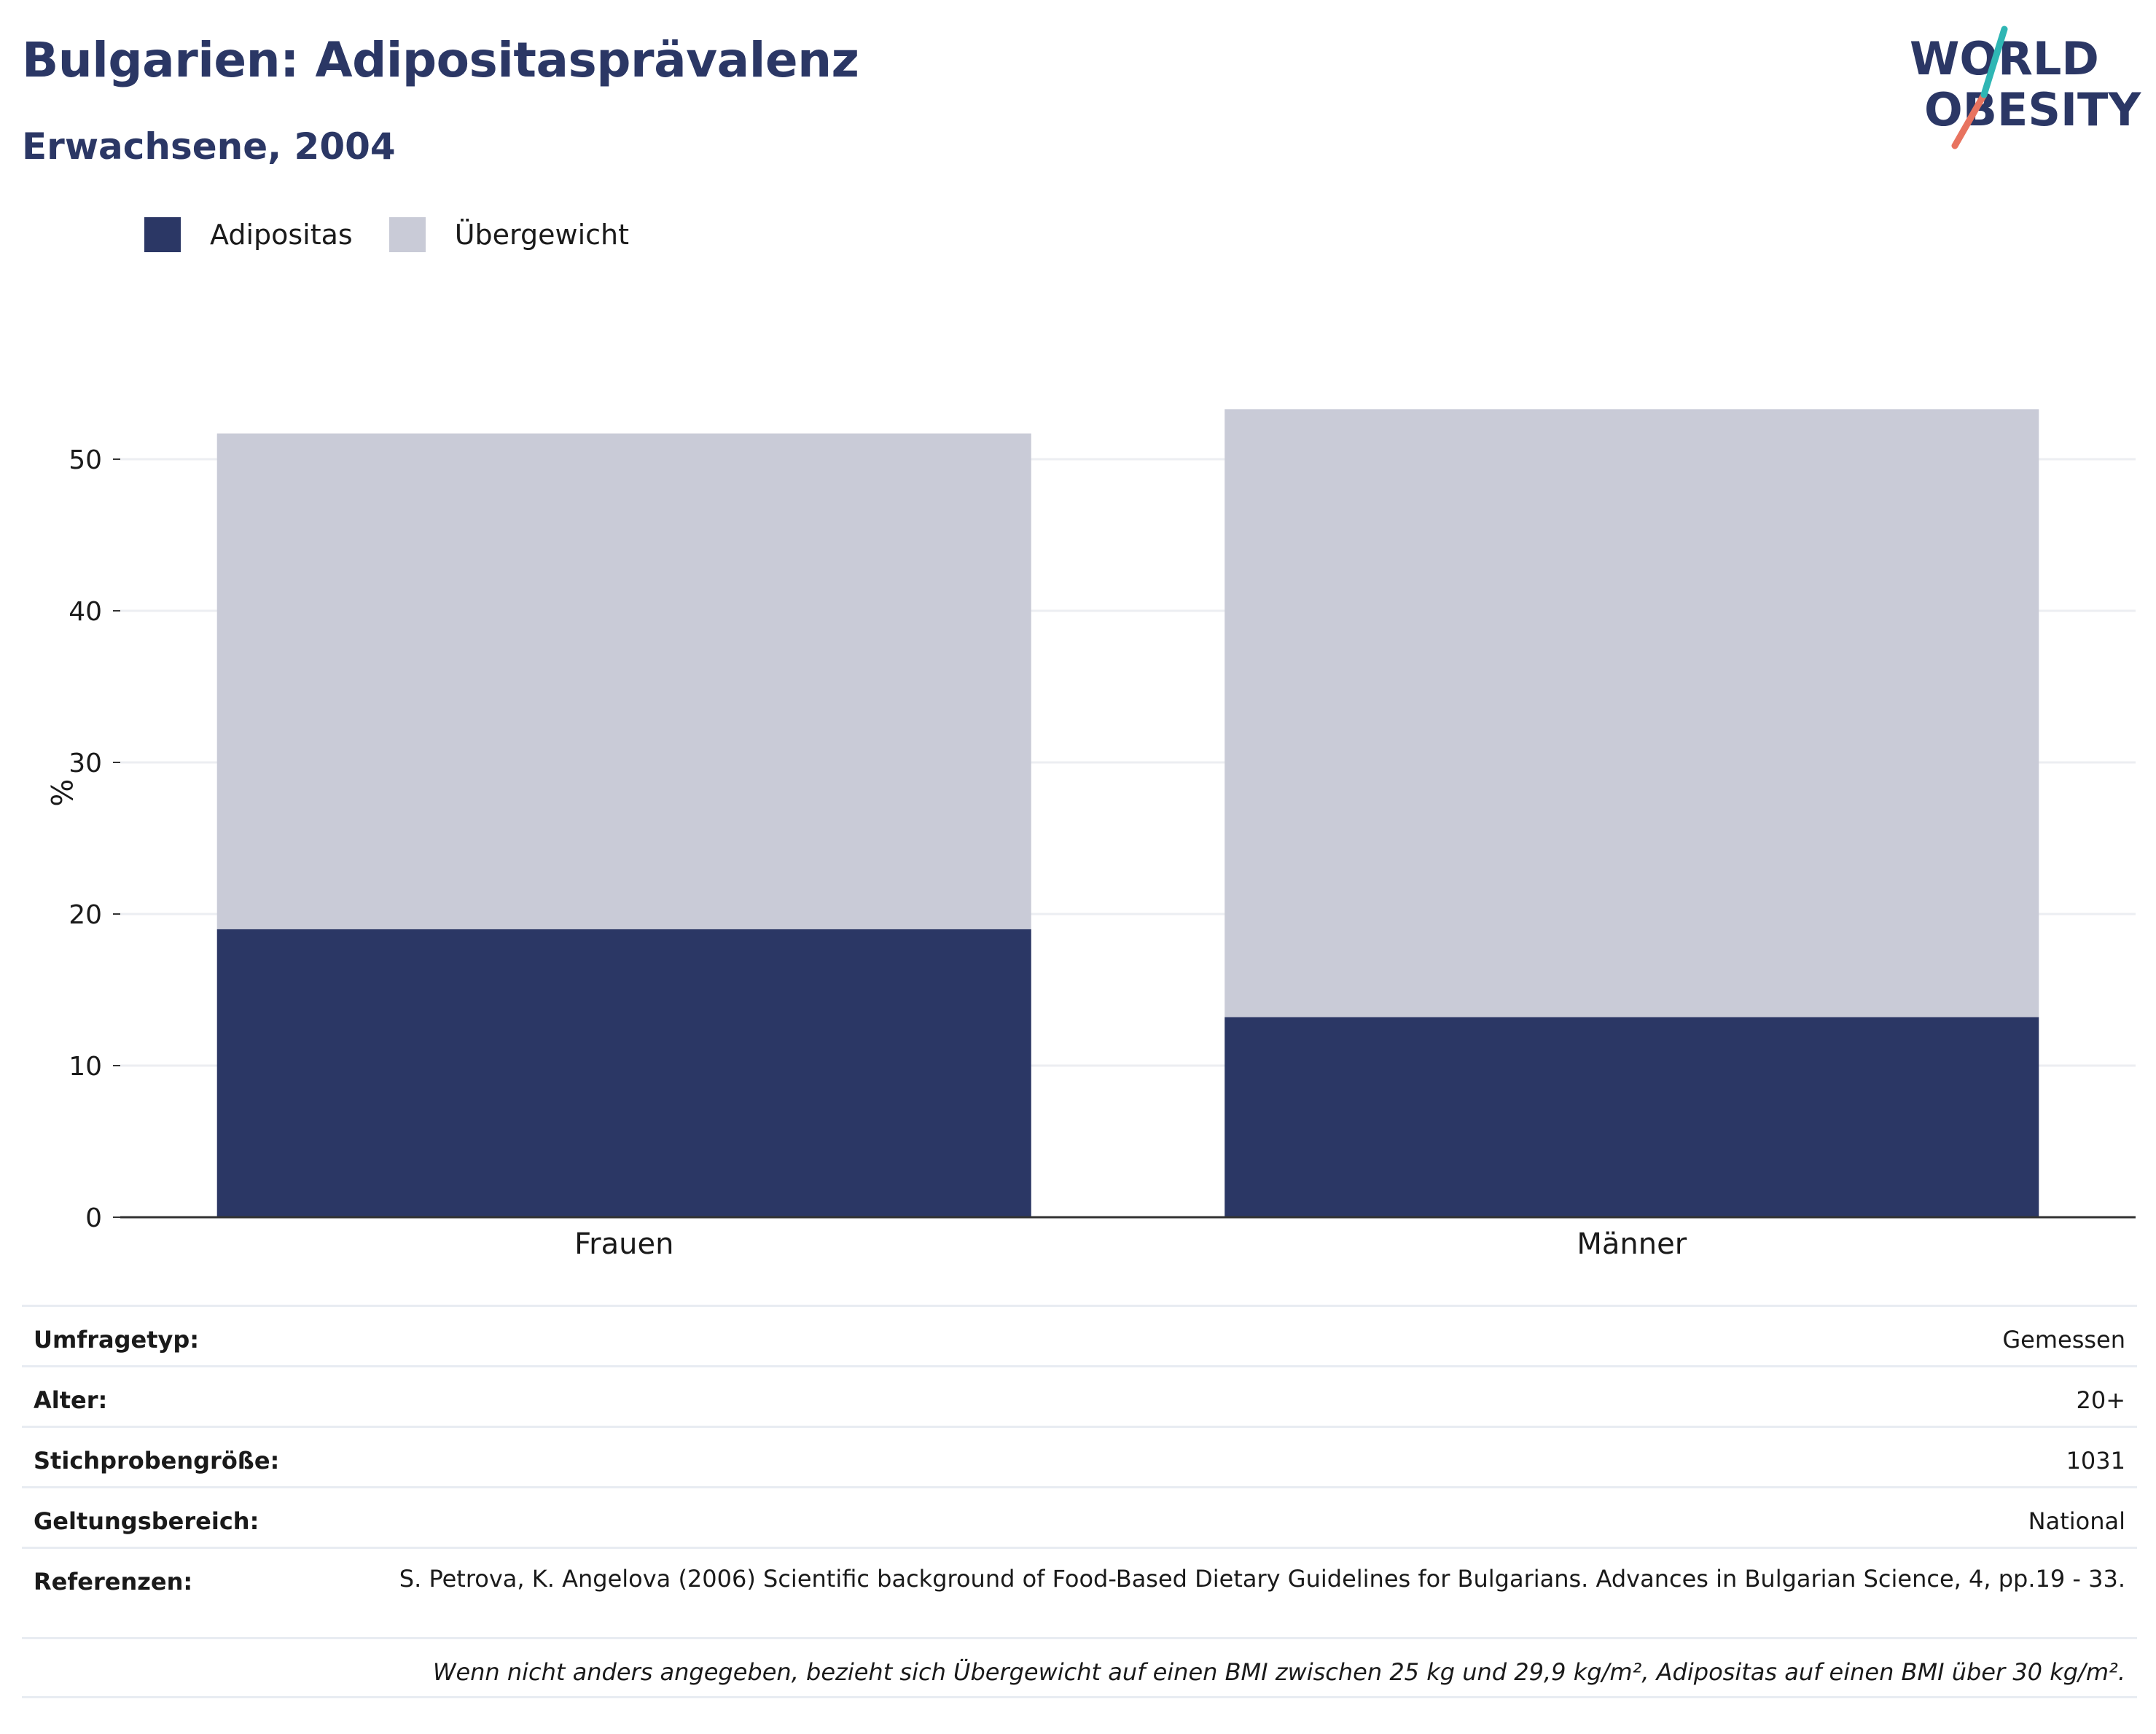  I want to click on legend-item-uebergewicht: Übergewicht, so click(508, 234).